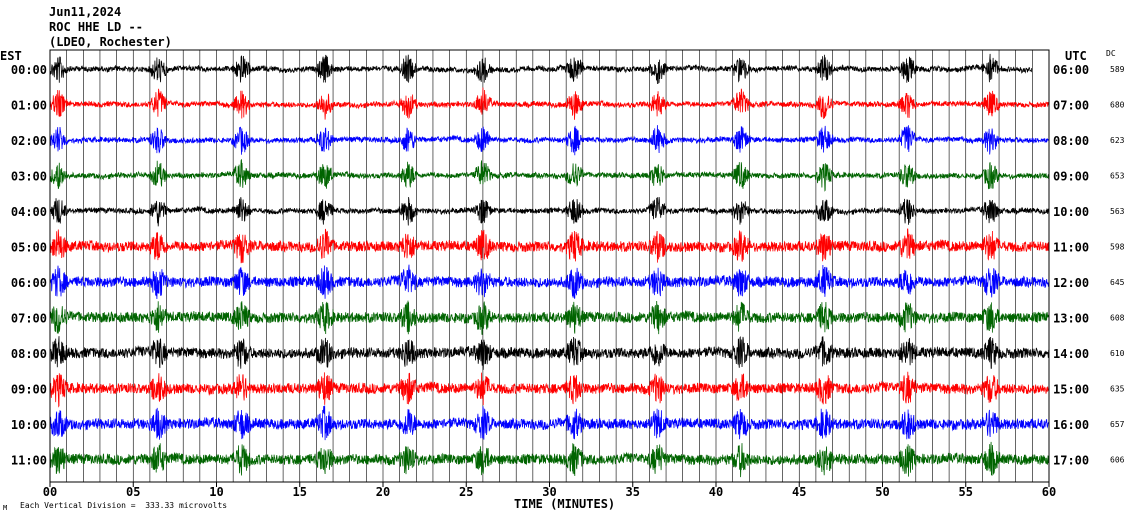 The width and height of the screenshot is (1130, 519). What do you see at coordinates (1071, 425) in the screenshot?
I see `utc-time-label: 16:00` at bounding box center [1071, 425].